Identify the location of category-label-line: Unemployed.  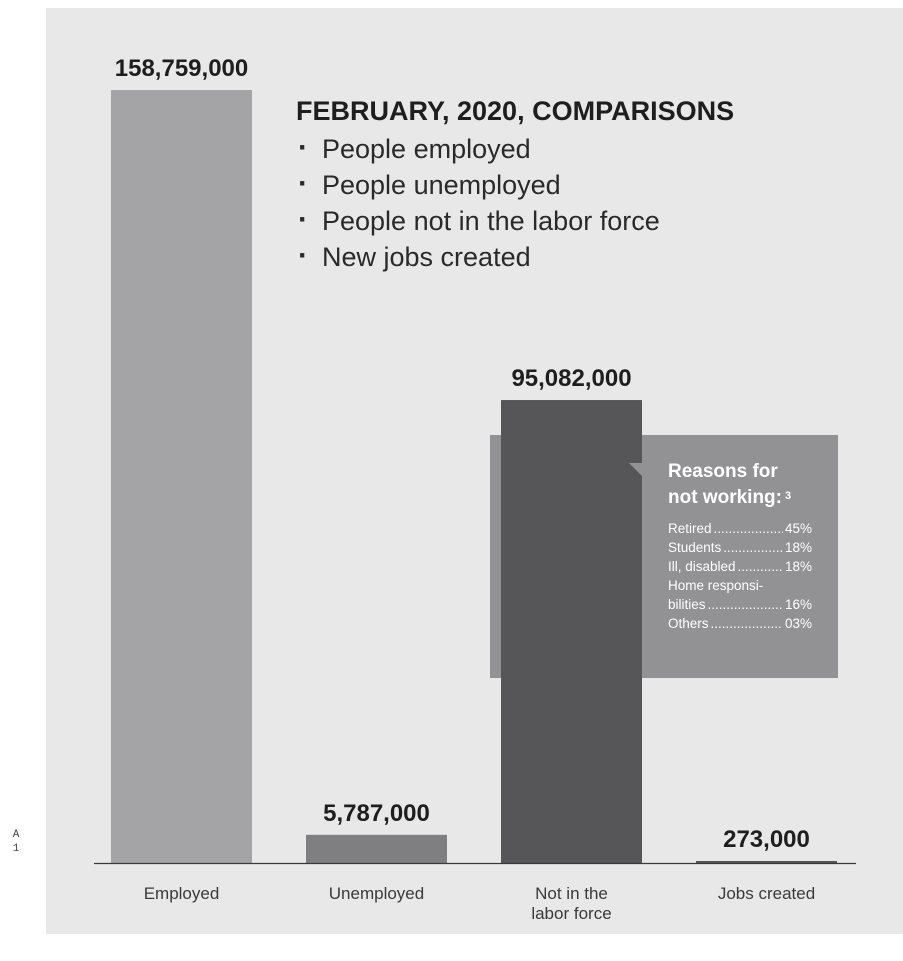
(376, 893).